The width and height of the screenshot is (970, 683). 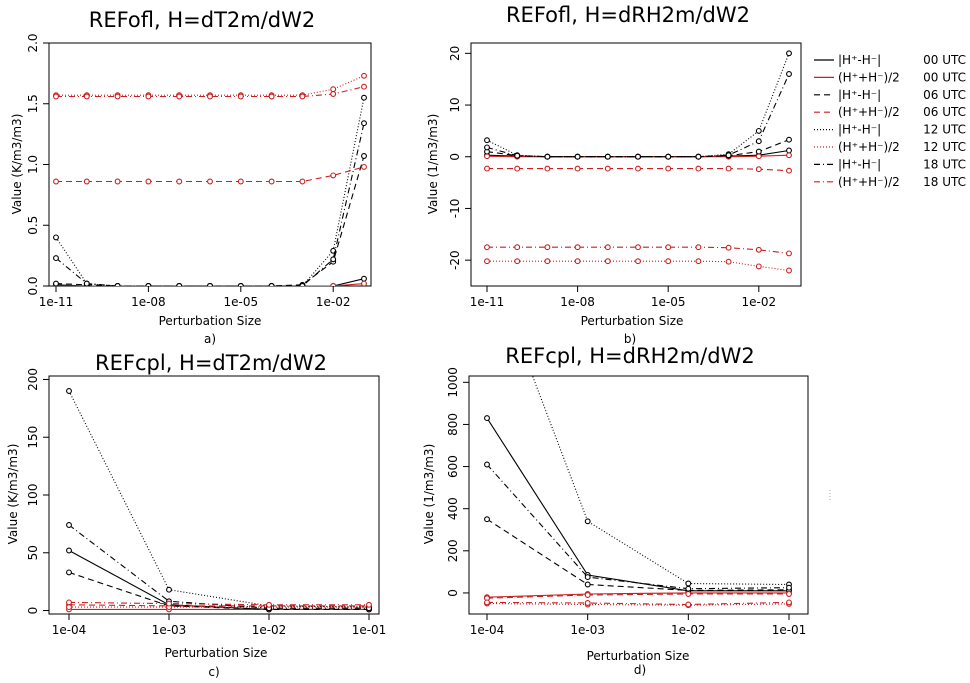 What do you see at coordinates (202, 20) in the screenshot?
I see `panel-a-title: REFofl, H=dT2m/dW2` at bounding box center [202, 20].